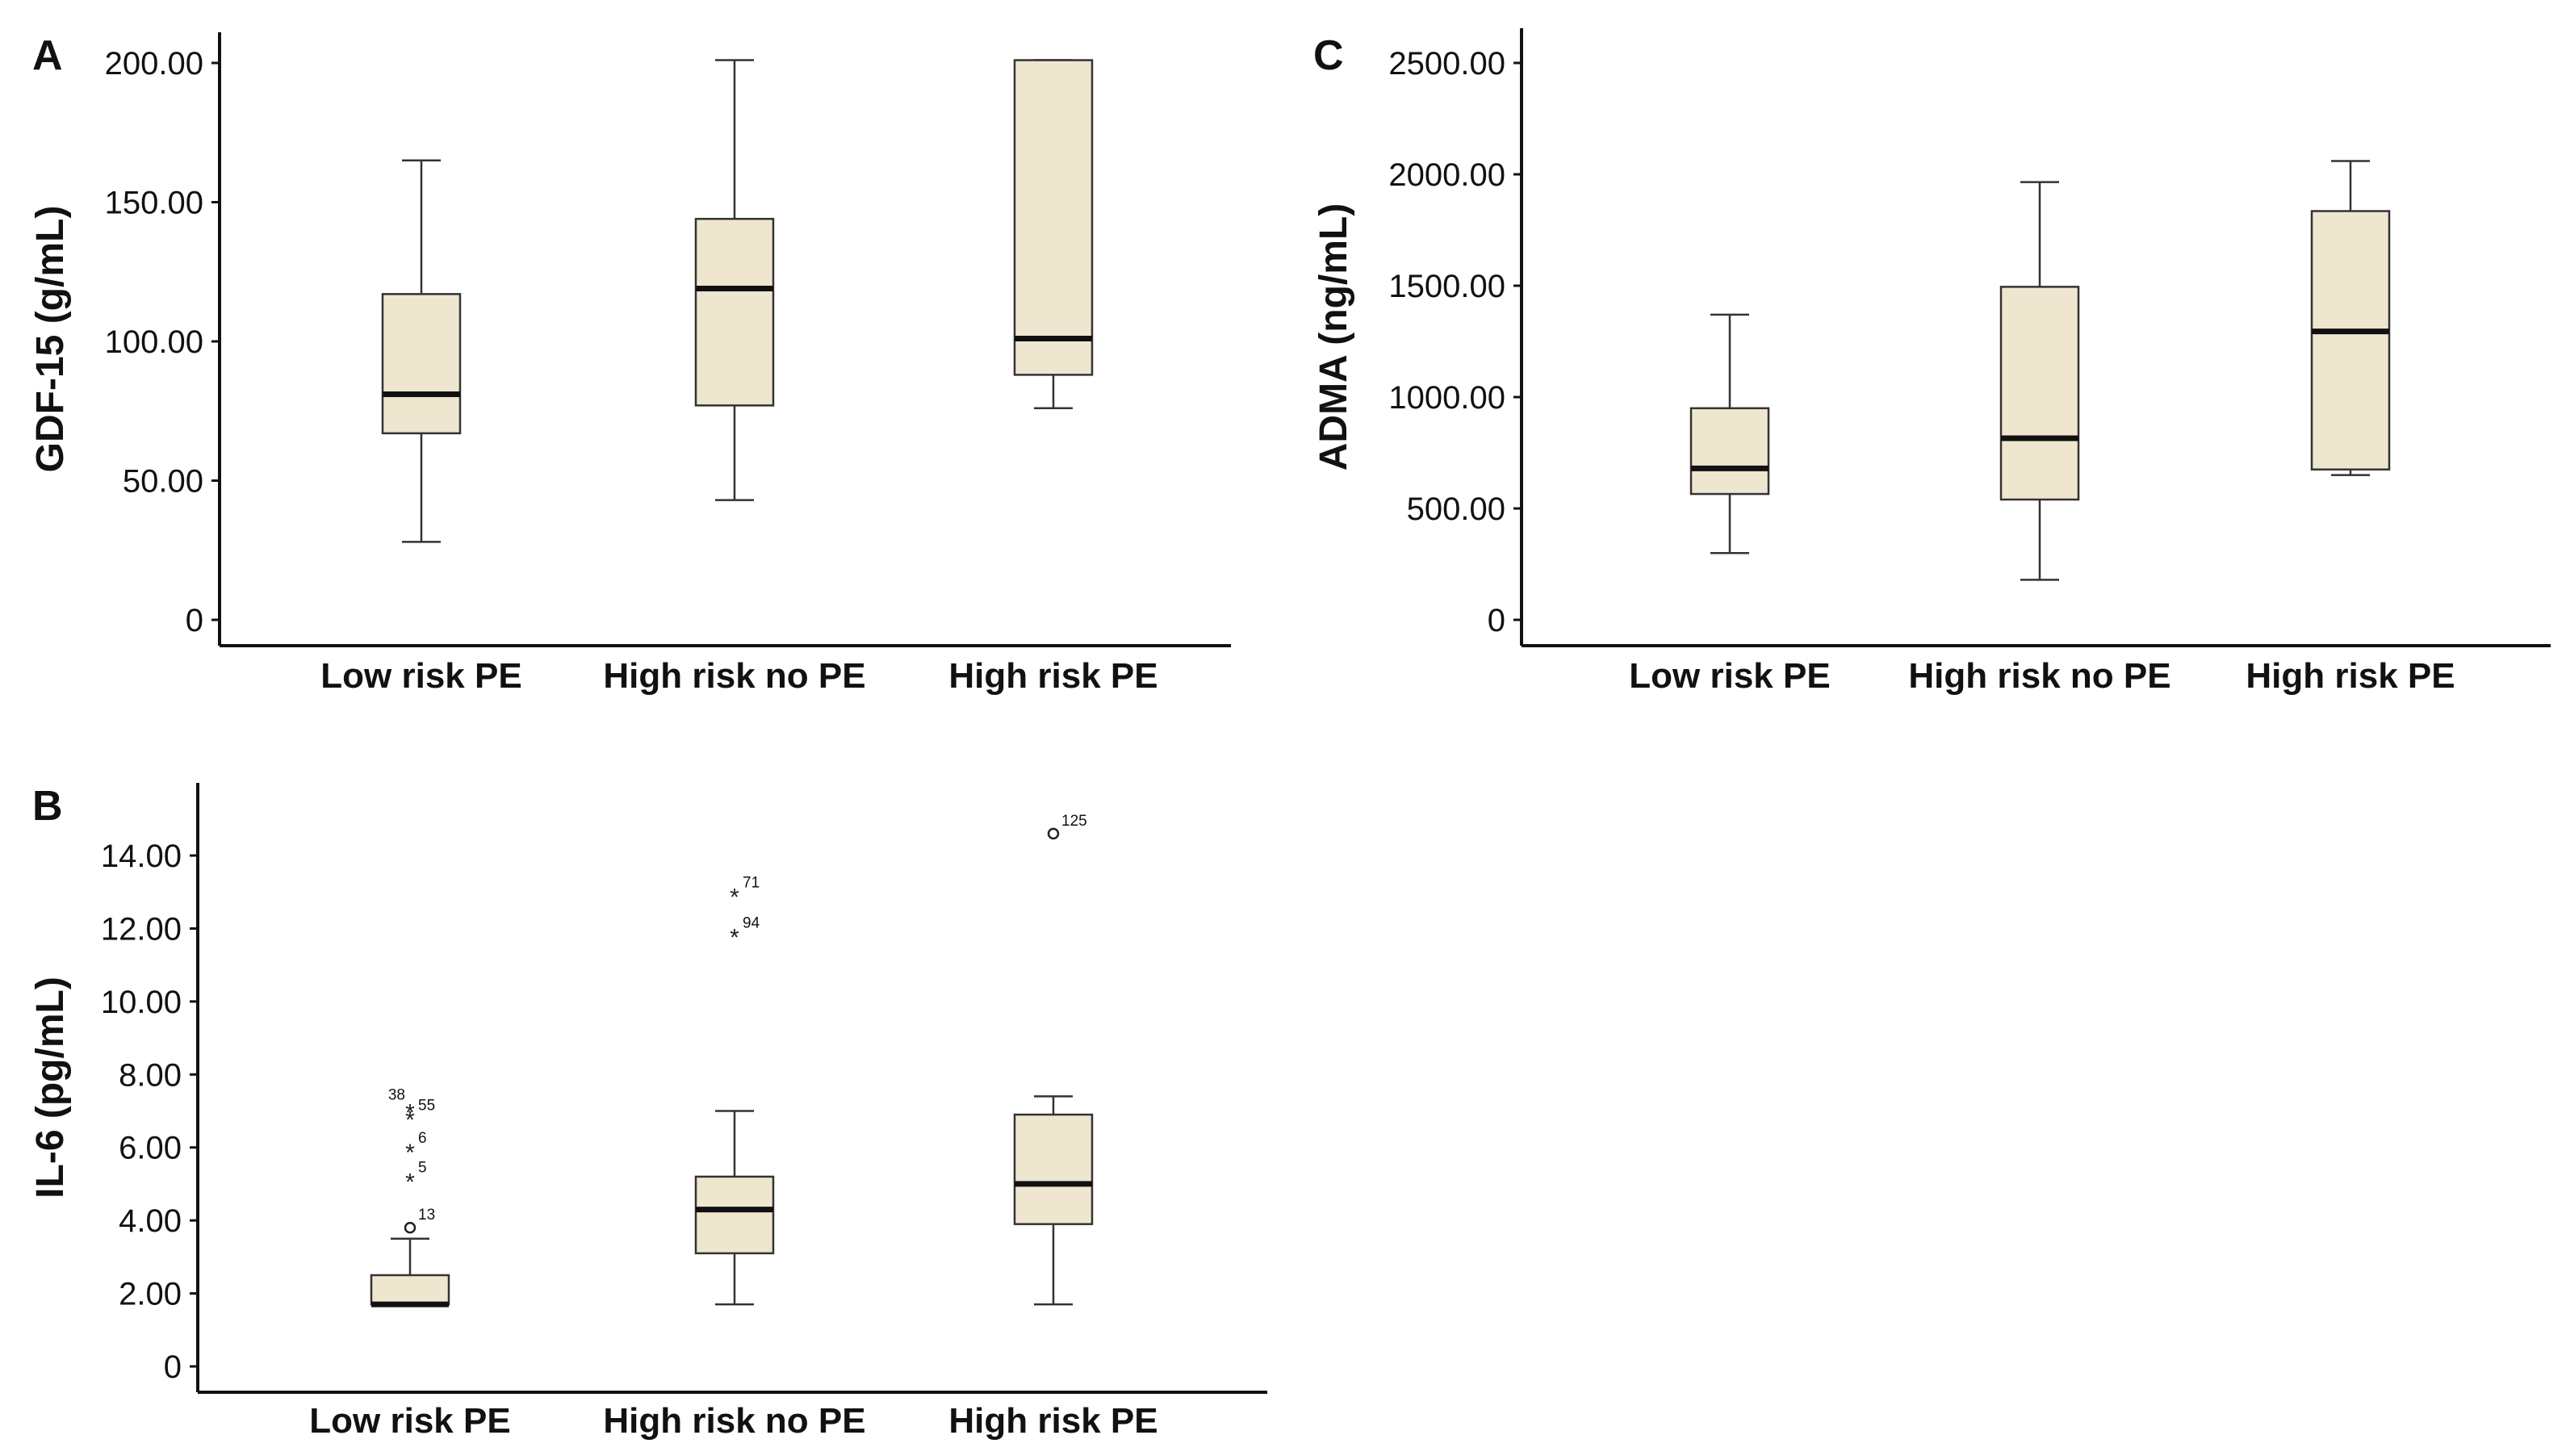 Image resolution: width=2566 pixels, height=1456 pixels. Describe the element at coordinates (141, 857) in the screenshot. I see `y-tick-label: 14.00` at that location.